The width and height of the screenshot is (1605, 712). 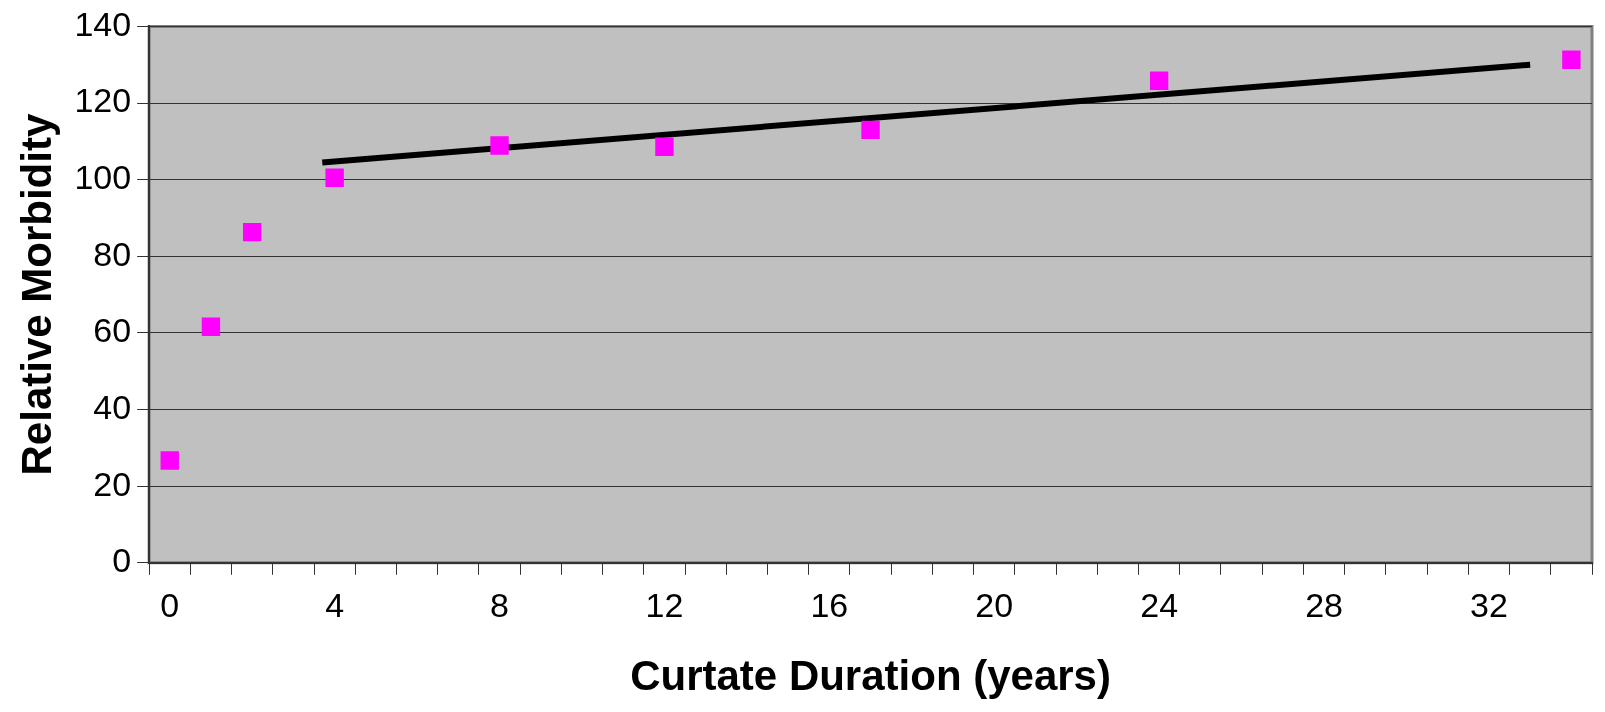 I want to click on x-axis-title: Curtate Duration (years), so click(x=870, y=676).